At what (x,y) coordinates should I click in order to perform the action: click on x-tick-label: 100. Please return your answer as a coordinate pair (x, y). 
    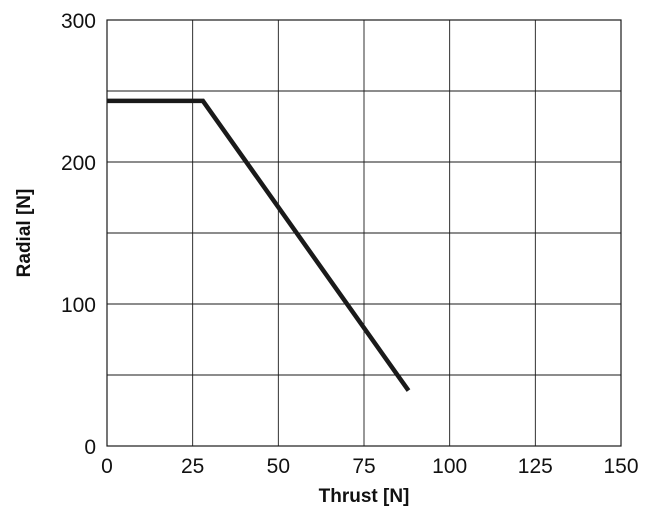
    Looking at the image, I should click on (449, 466).